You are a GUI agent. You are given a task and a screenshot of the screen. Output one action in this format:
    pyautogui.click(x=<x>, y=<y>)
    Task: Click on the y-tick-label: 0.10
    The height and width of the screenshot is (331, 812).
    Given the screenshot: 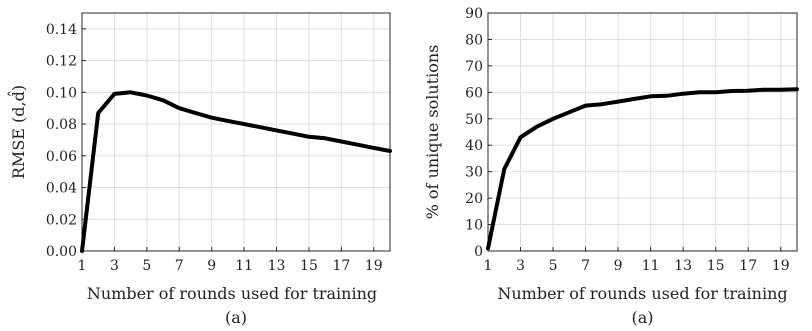 What is the action you would take?
    pyautogui.click(x=61, y=93)
    